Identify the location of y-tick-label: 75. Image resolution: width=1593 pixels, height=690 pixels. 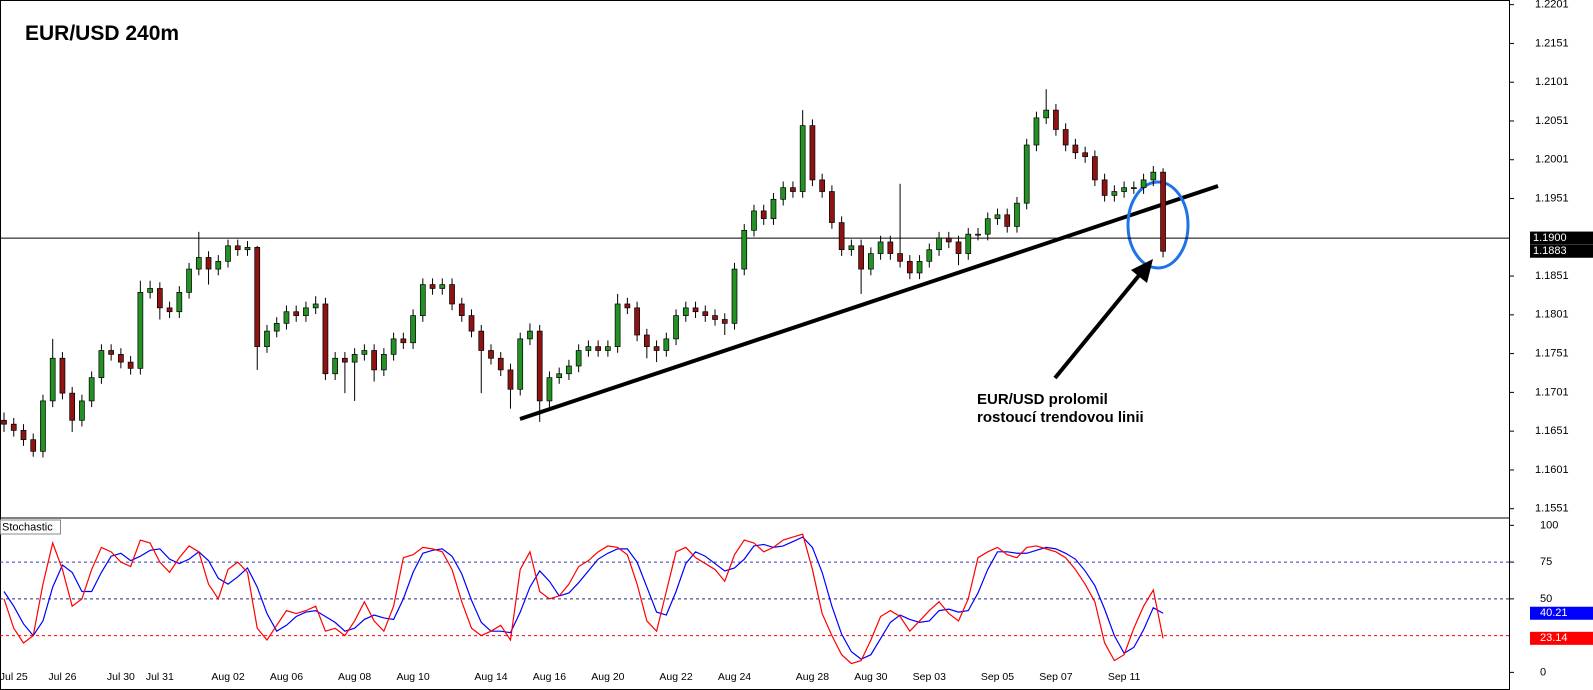
(1546, 562).